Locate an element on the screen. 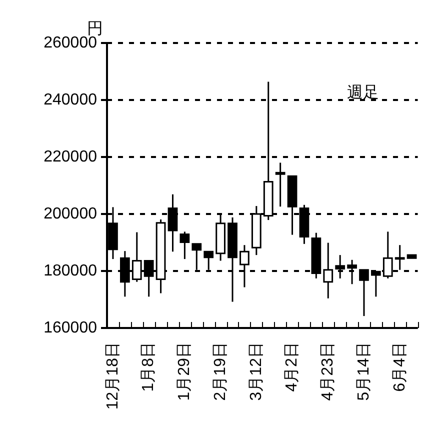  x-tick-label: 3月12日 is located at coordinates (256, 371).